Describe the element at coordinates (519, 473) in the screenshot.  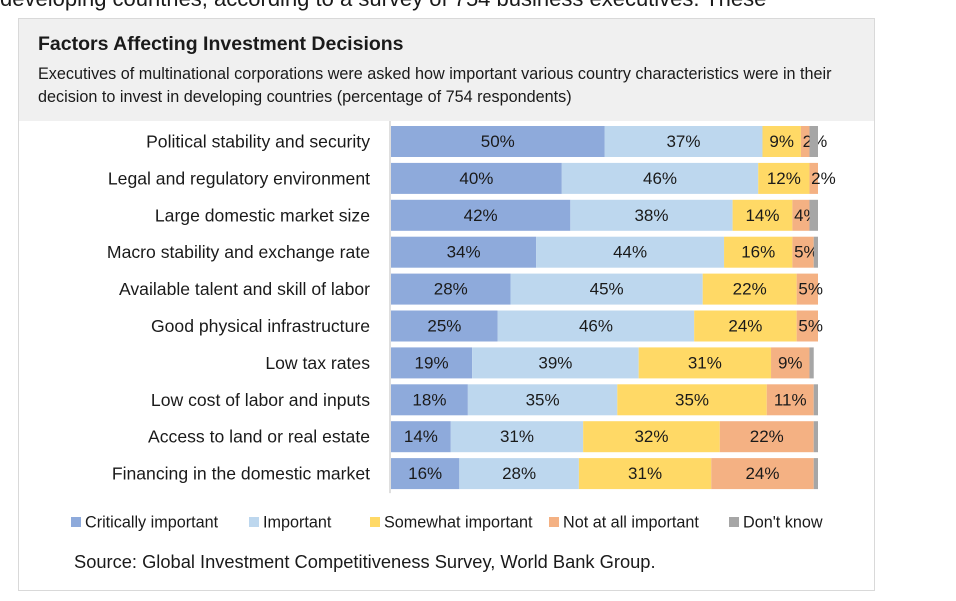
I see `data-label-important-10: 28%` at that location.